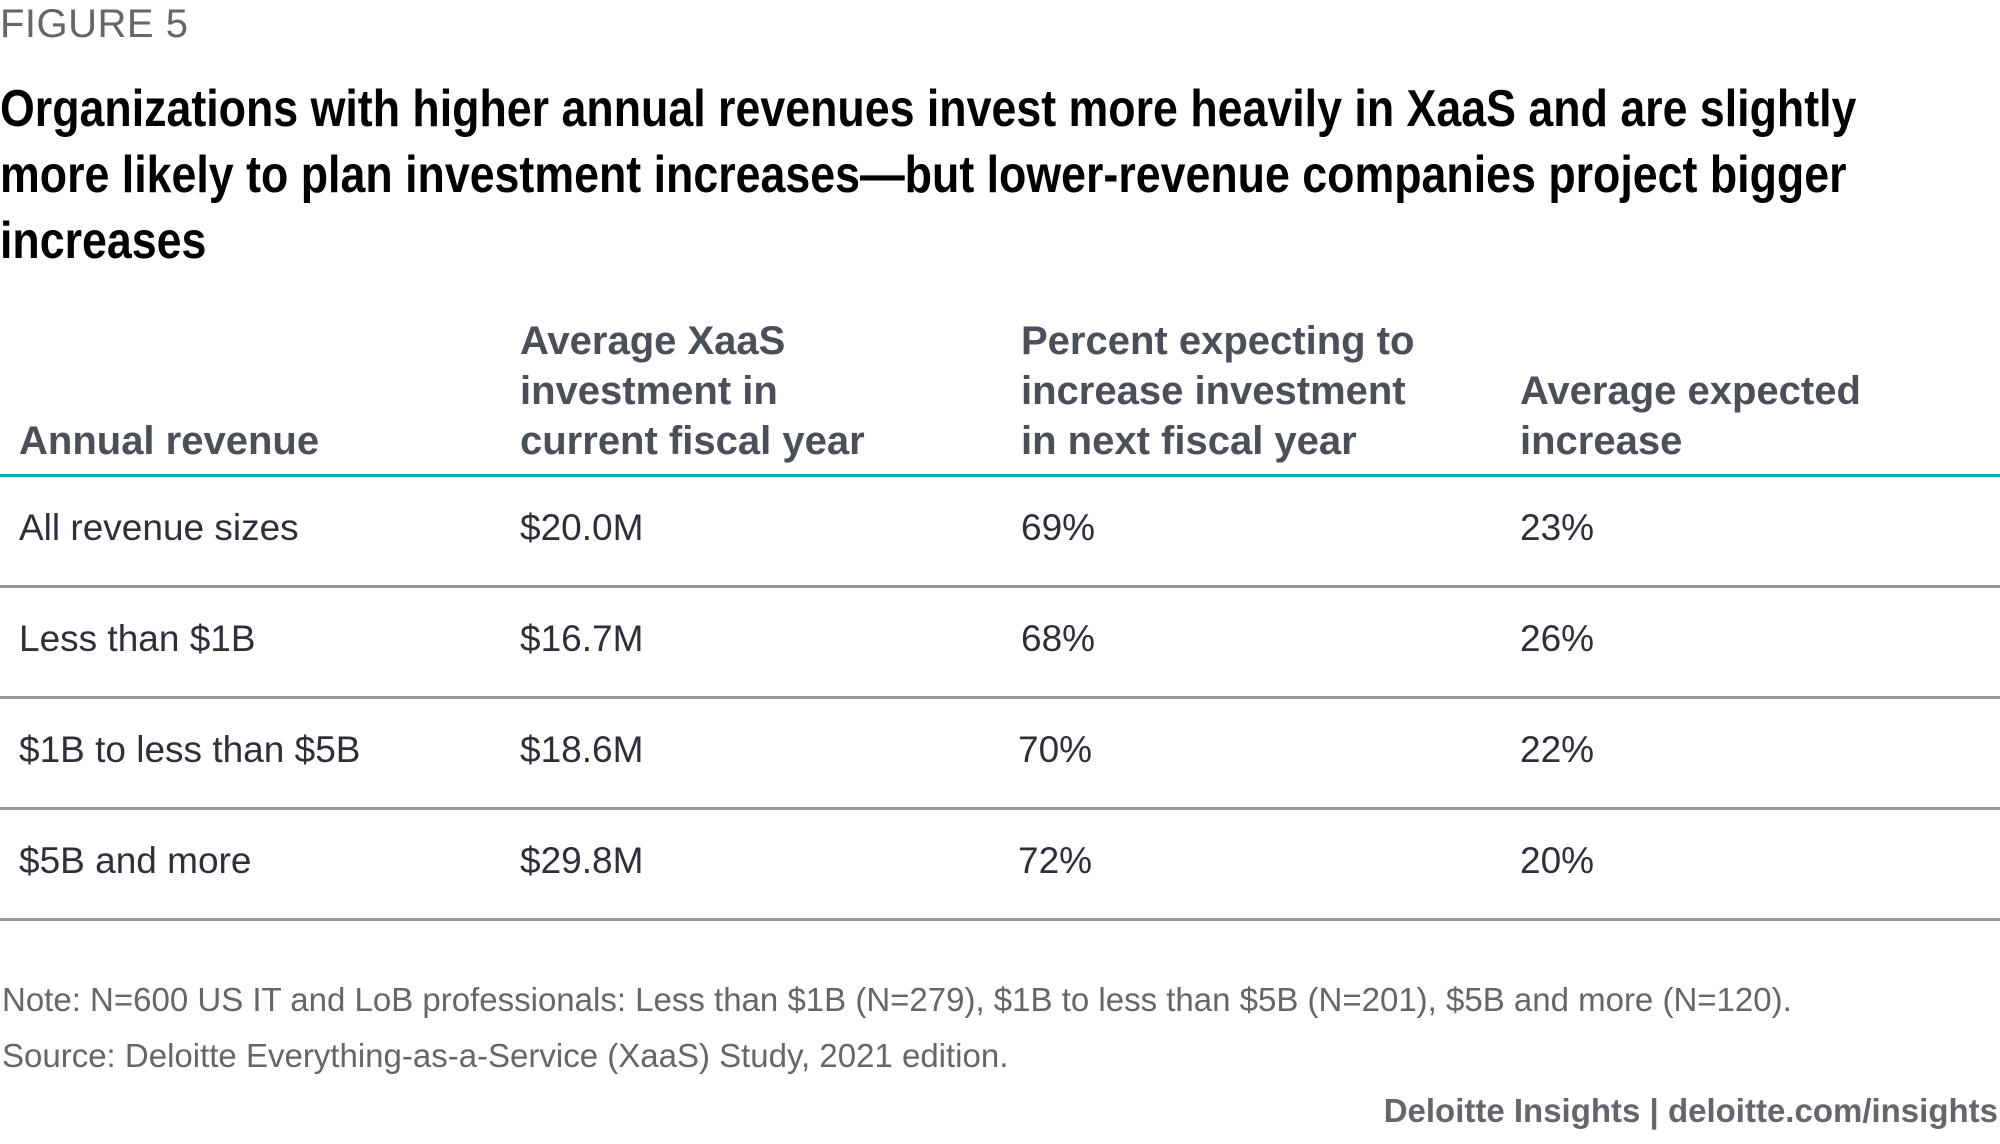  What do you see at coordinates (582, 527) in the screenshot?
I see `cell-avg-investment: $20.0M` at bounding box center [582, 527].